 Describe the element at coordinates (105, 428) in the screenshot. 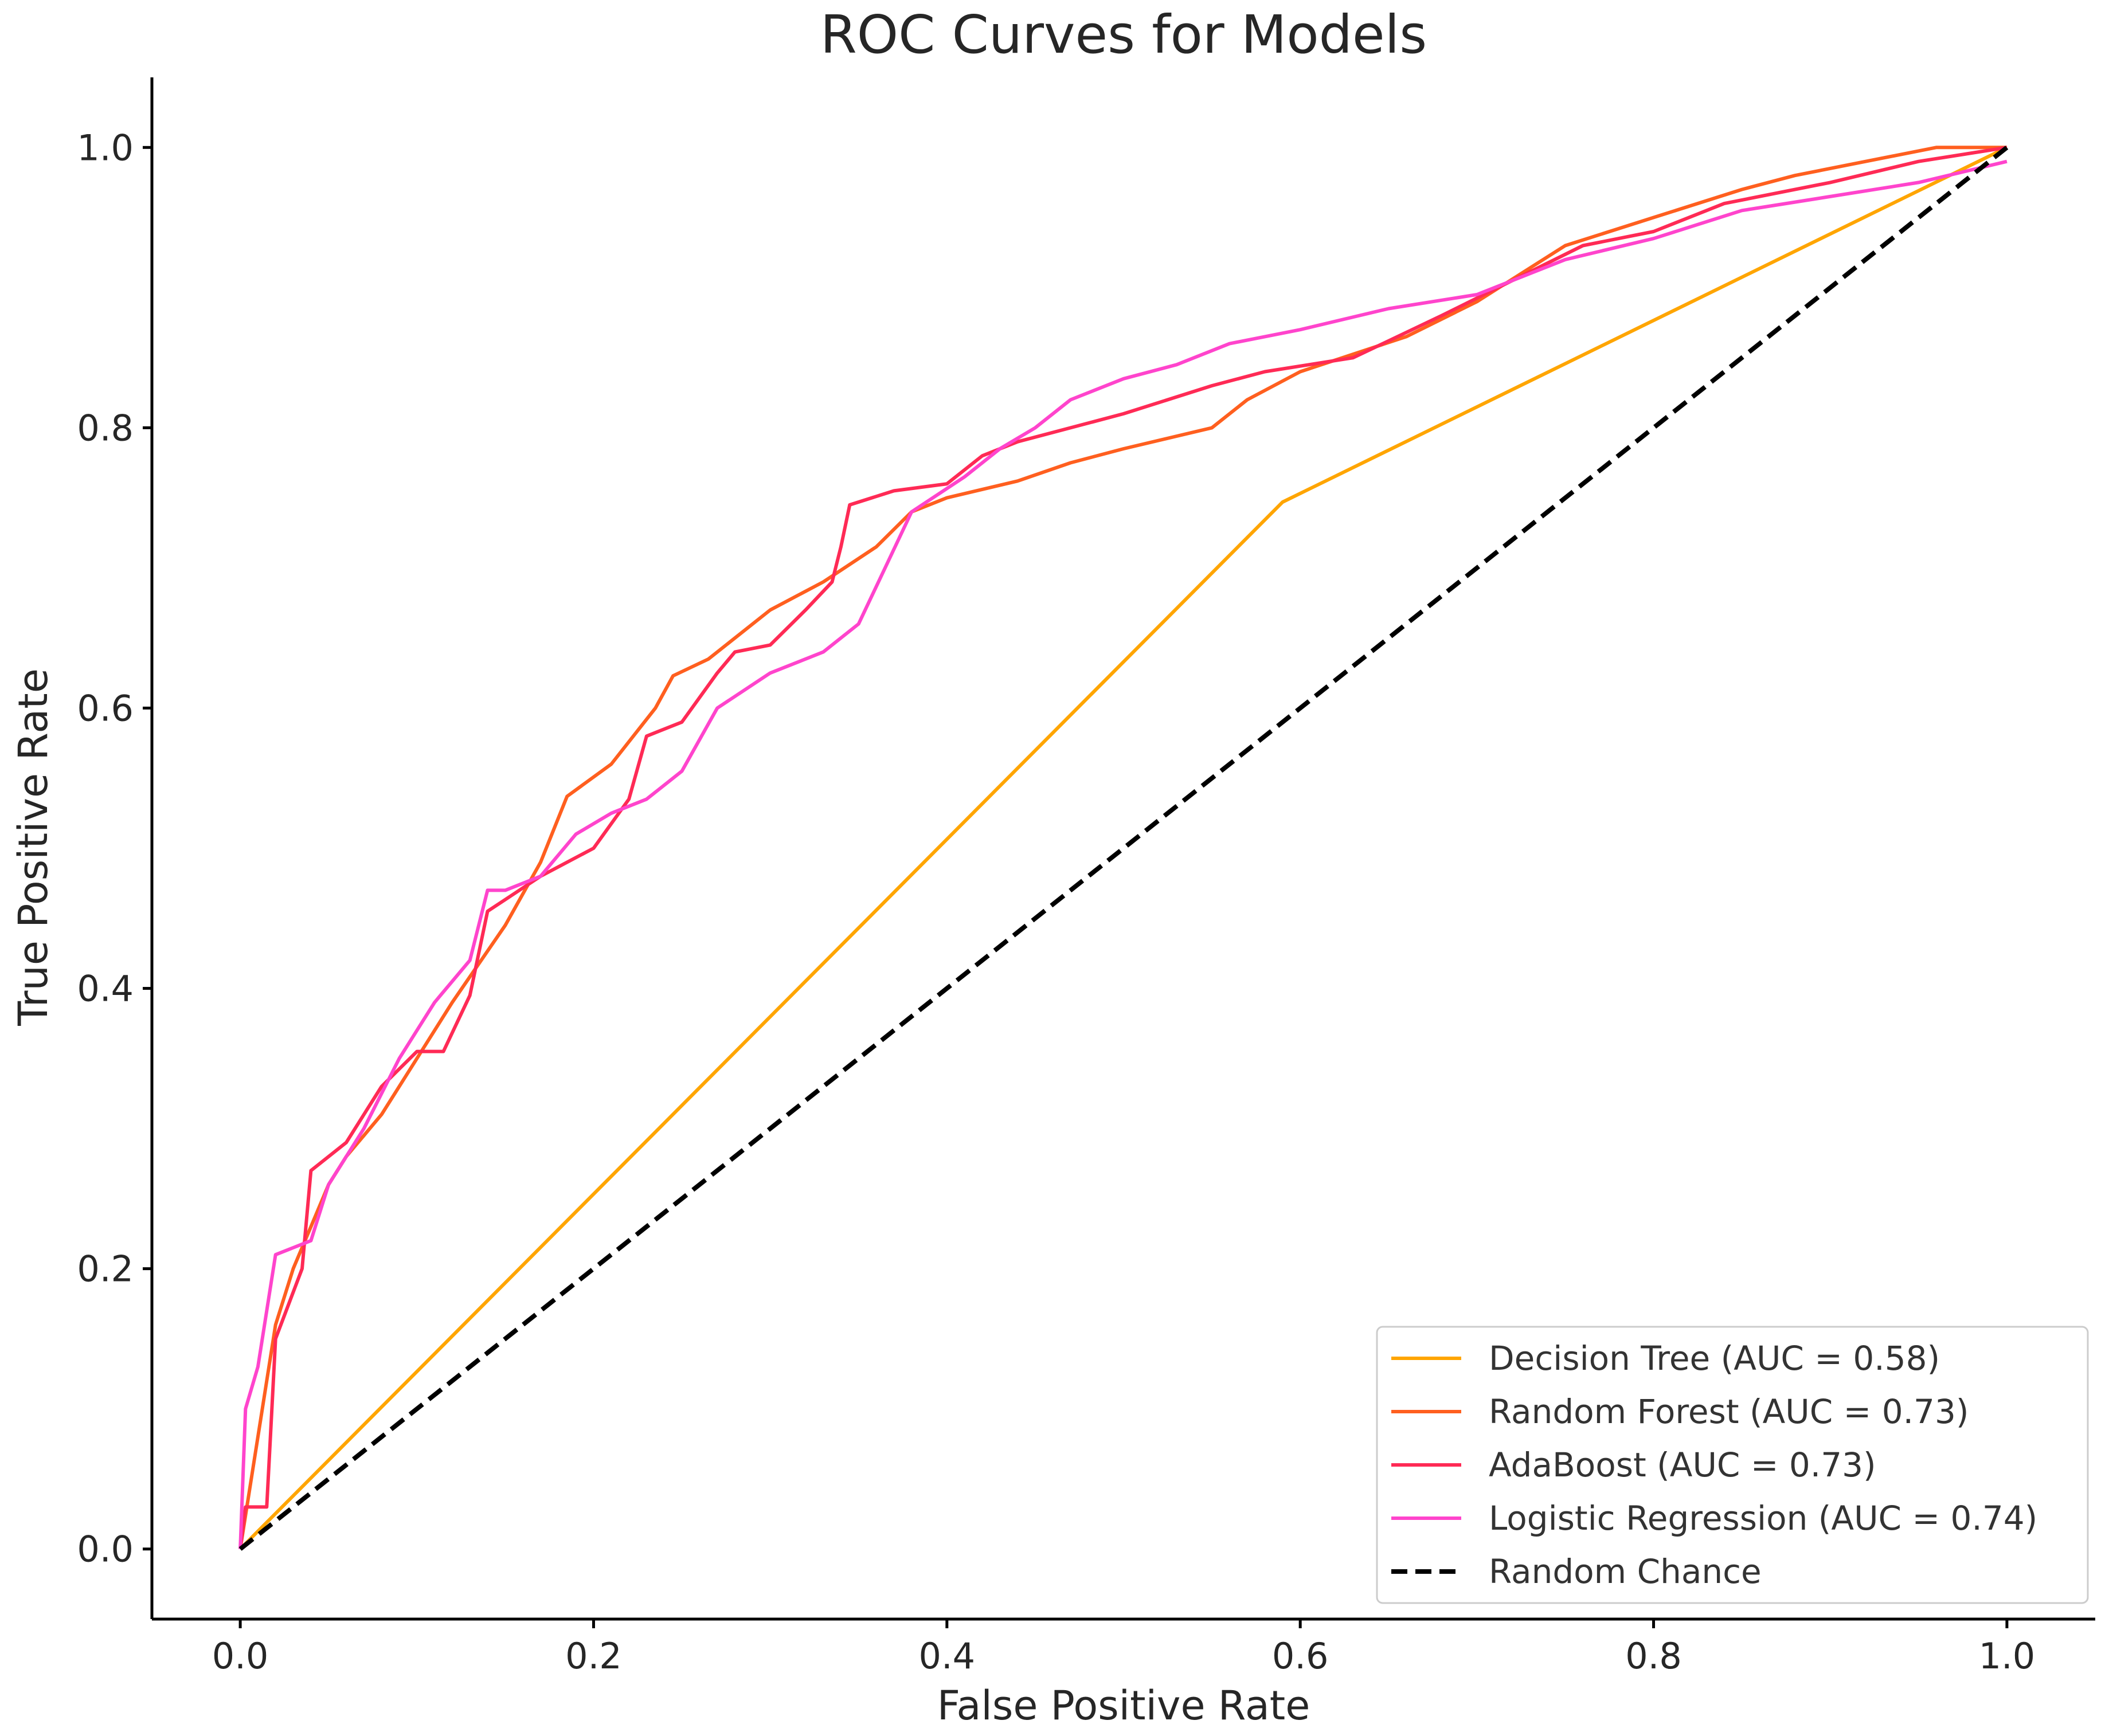

I see `y-tick-label: 0.8` at that location.